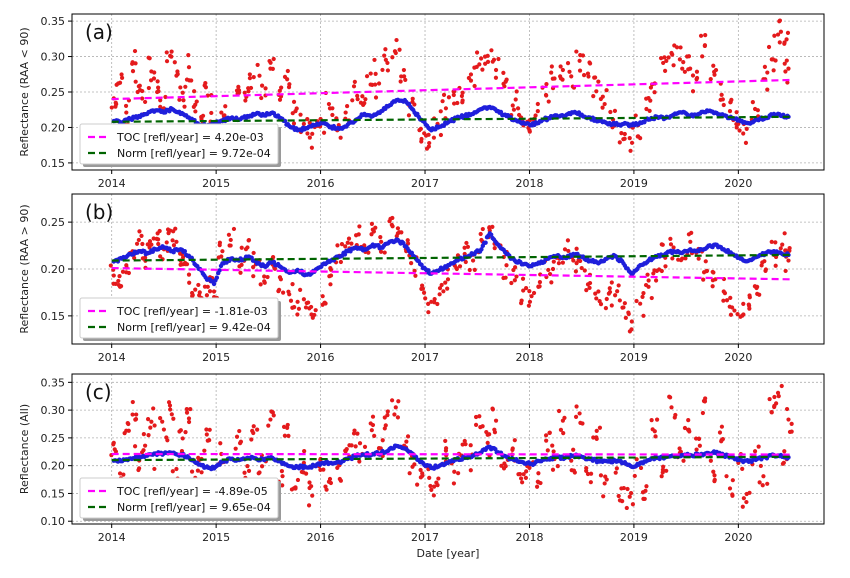  I want to click on y-axis-label: Reflectance (All), so click(24, 449).